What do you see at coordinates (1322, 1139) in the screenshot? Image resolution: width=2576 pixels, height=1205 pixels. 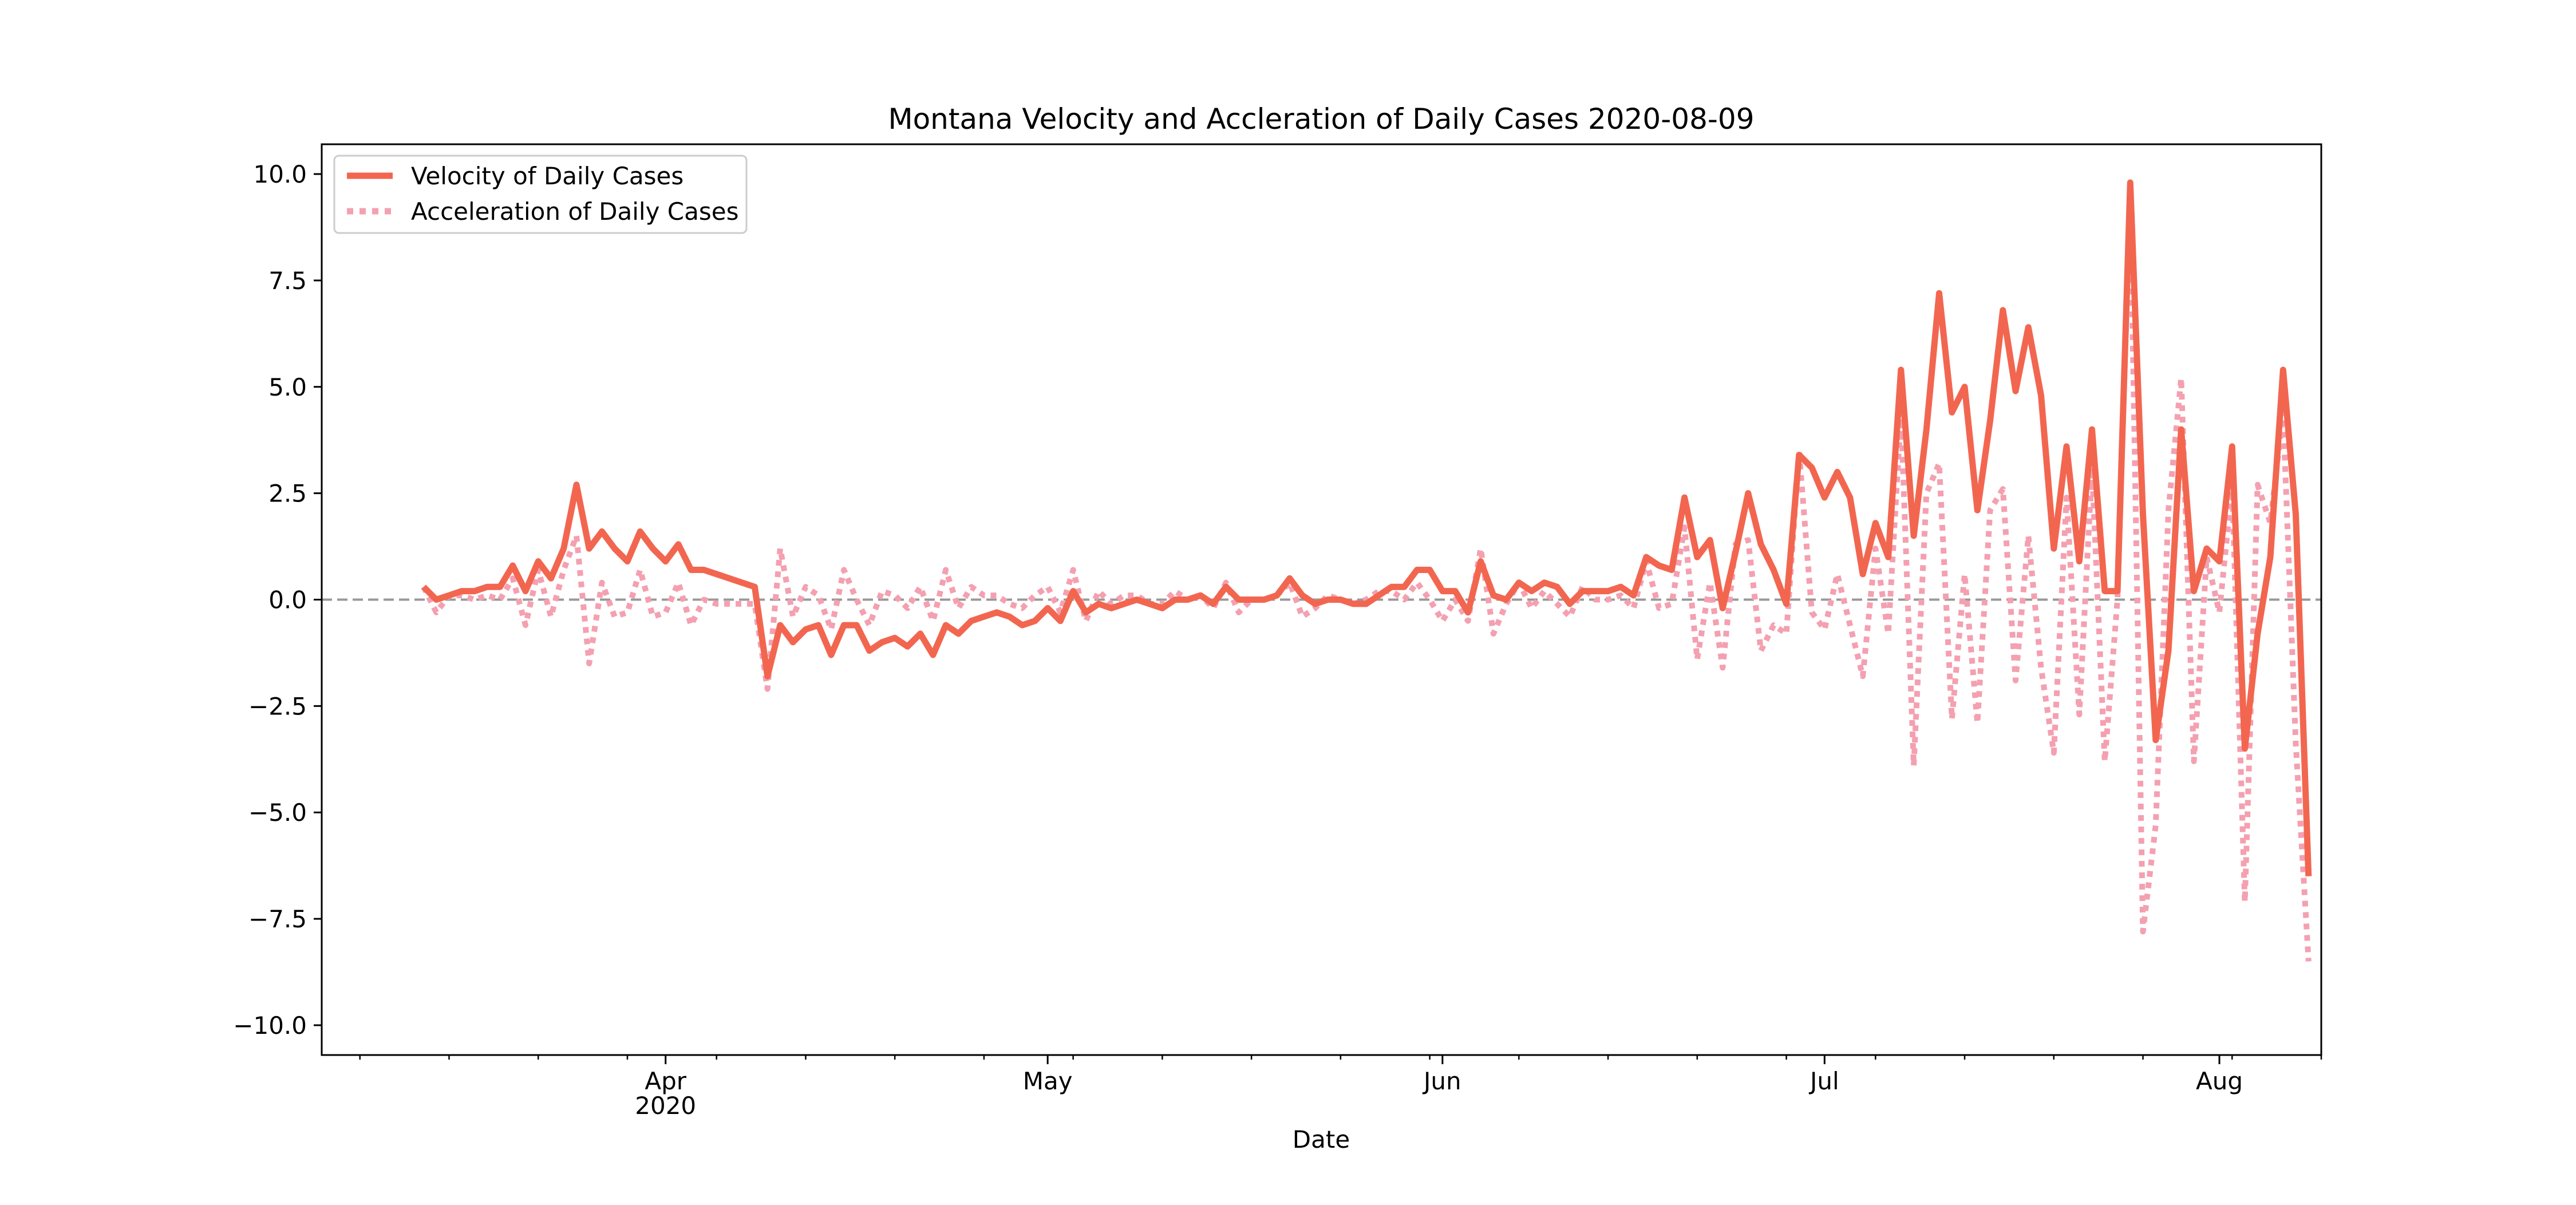 I see `x-axis-label: Date` at bounding box center [1322, 1139].